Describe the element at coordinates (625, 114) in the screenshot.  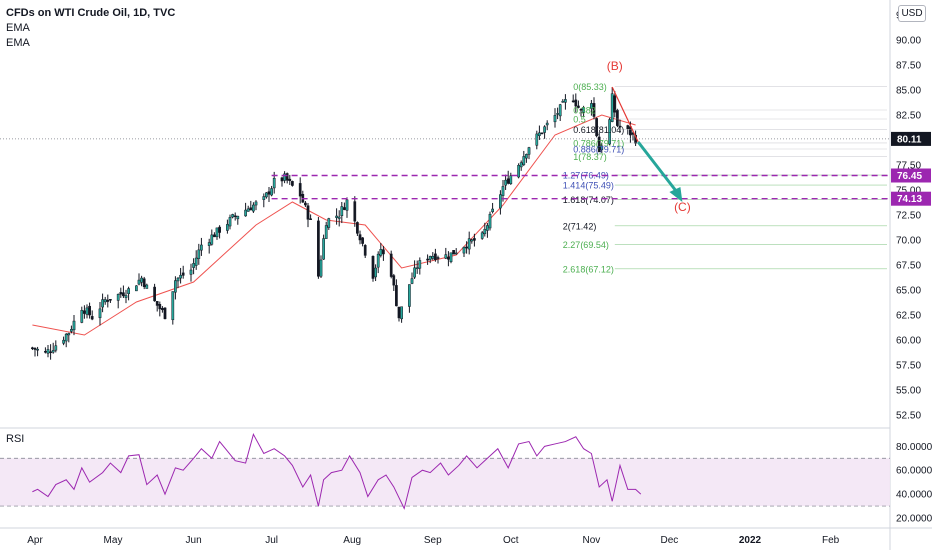
I see `wave-line` at that location.